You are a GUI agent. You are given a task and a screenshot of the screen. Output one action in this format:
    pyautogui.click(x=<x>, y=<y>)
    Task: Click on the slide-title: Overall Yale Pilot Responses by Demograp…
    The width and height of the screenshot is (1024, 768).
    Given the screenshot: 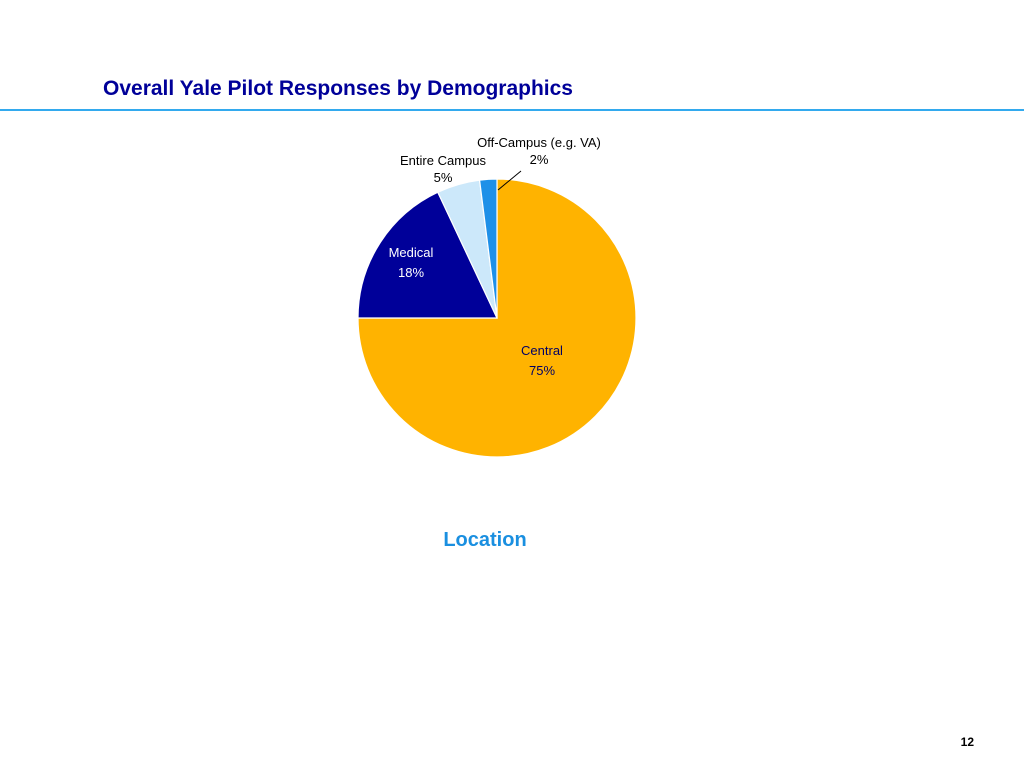 What is the action you would take?
    pyautogui.click(x=338, y=88)
    